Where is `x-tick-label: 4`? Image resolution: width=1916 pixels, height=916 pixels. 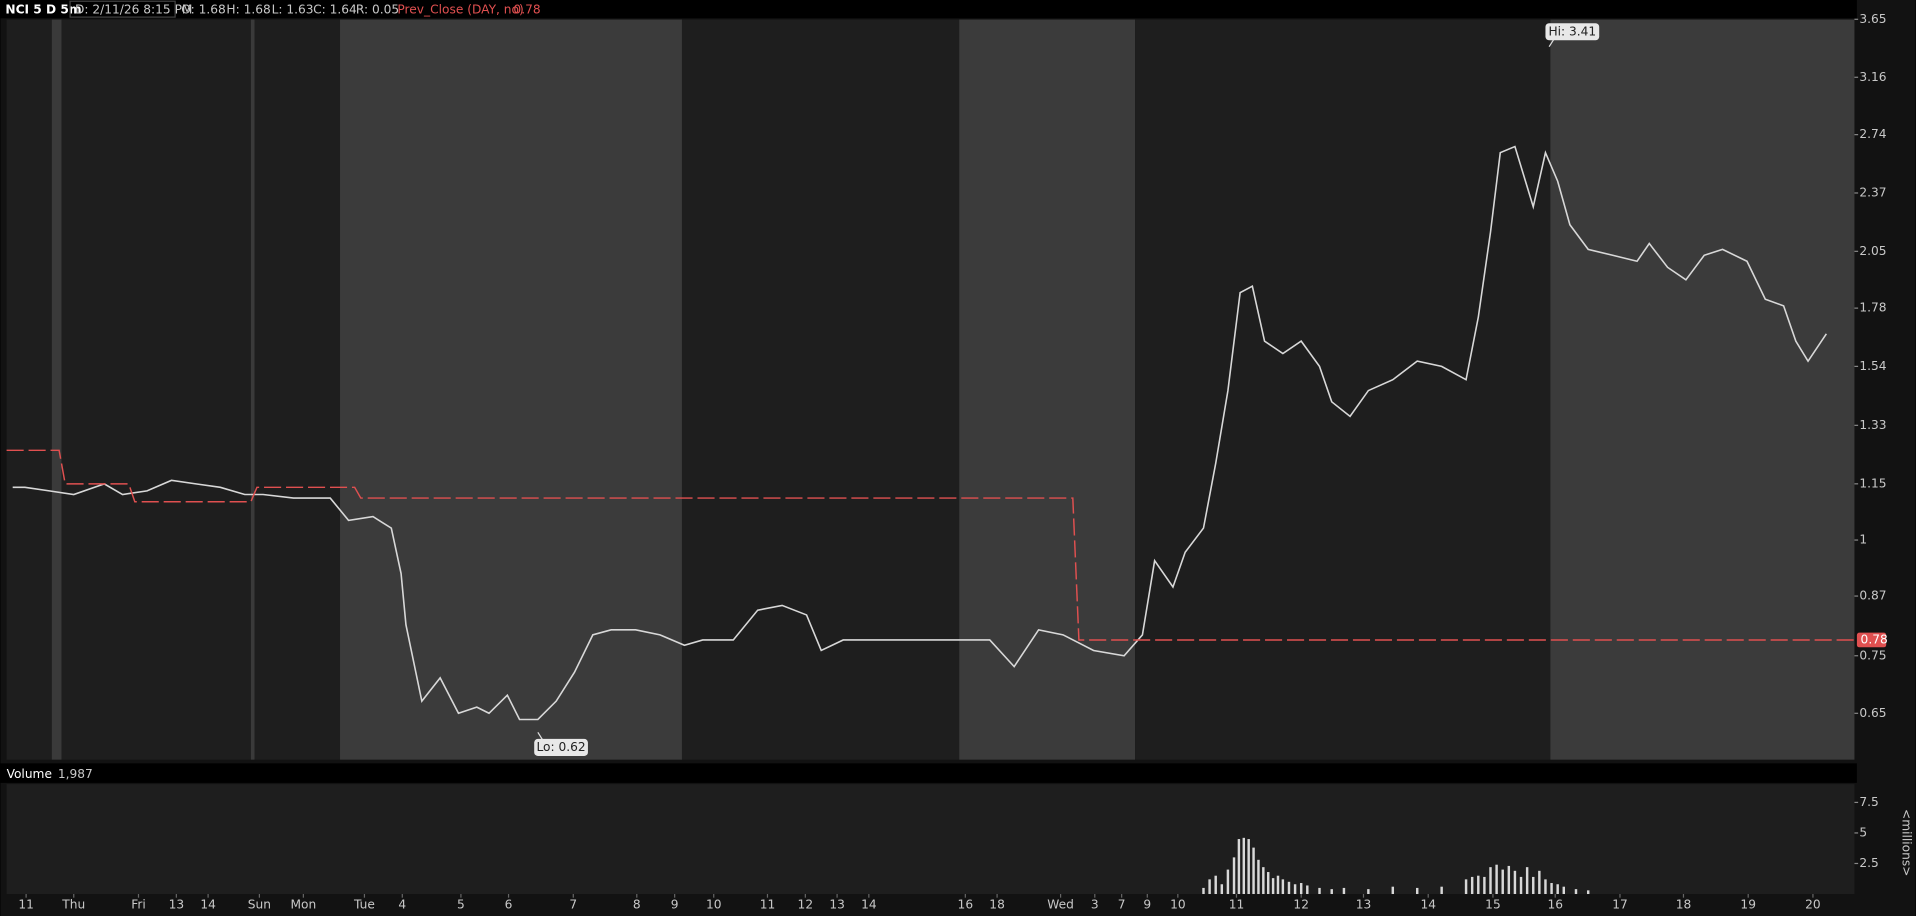
x-tick-label: 4 is located at coordinates (402, 905).